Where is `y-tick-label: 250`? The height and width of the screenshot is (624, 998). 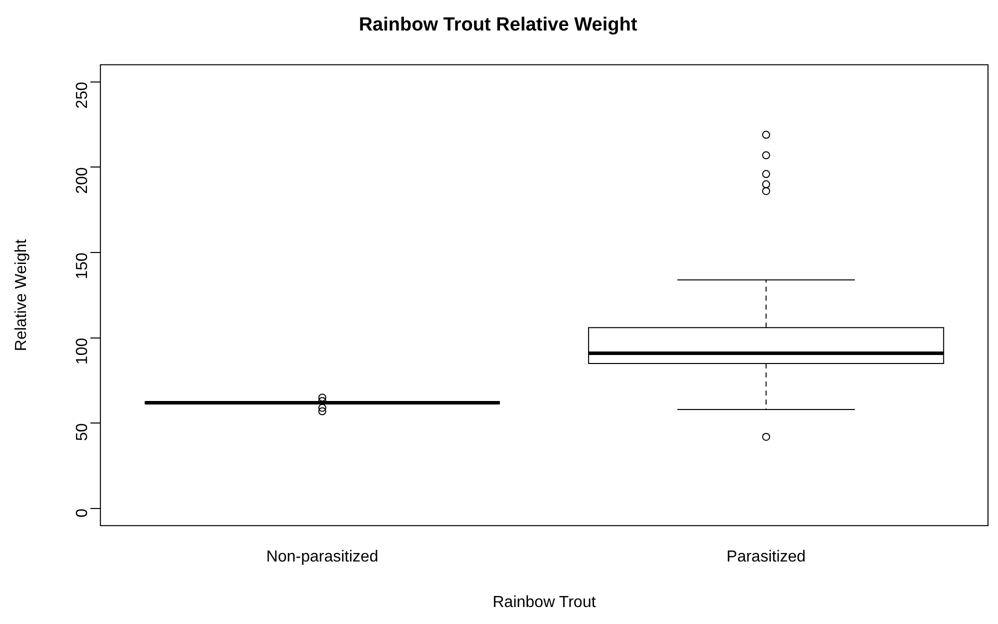
y-tick-label: 250 is located at coordinates (82, 95).